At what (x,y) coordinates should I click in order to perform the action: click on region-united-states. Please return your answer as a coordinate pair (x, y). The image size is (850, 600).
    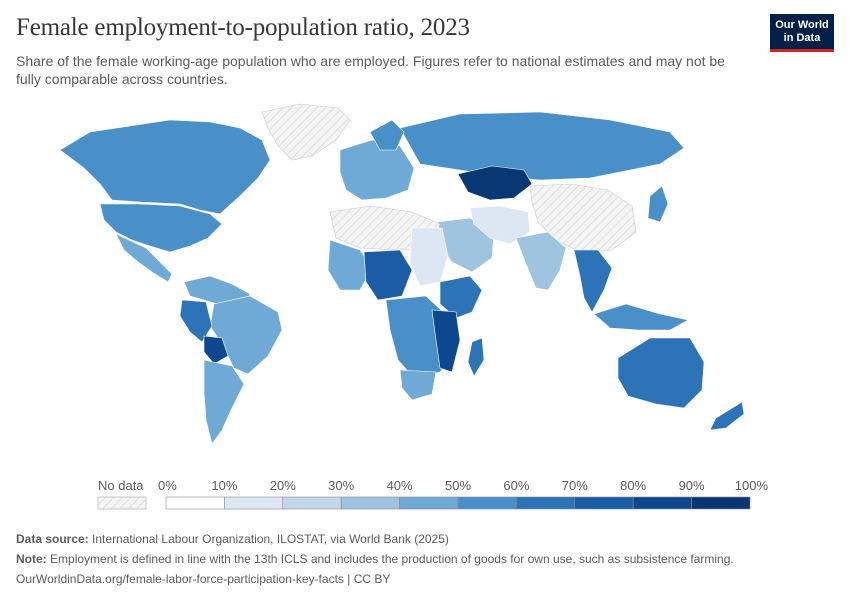
    Looking at the image, I should click on (161, 228).